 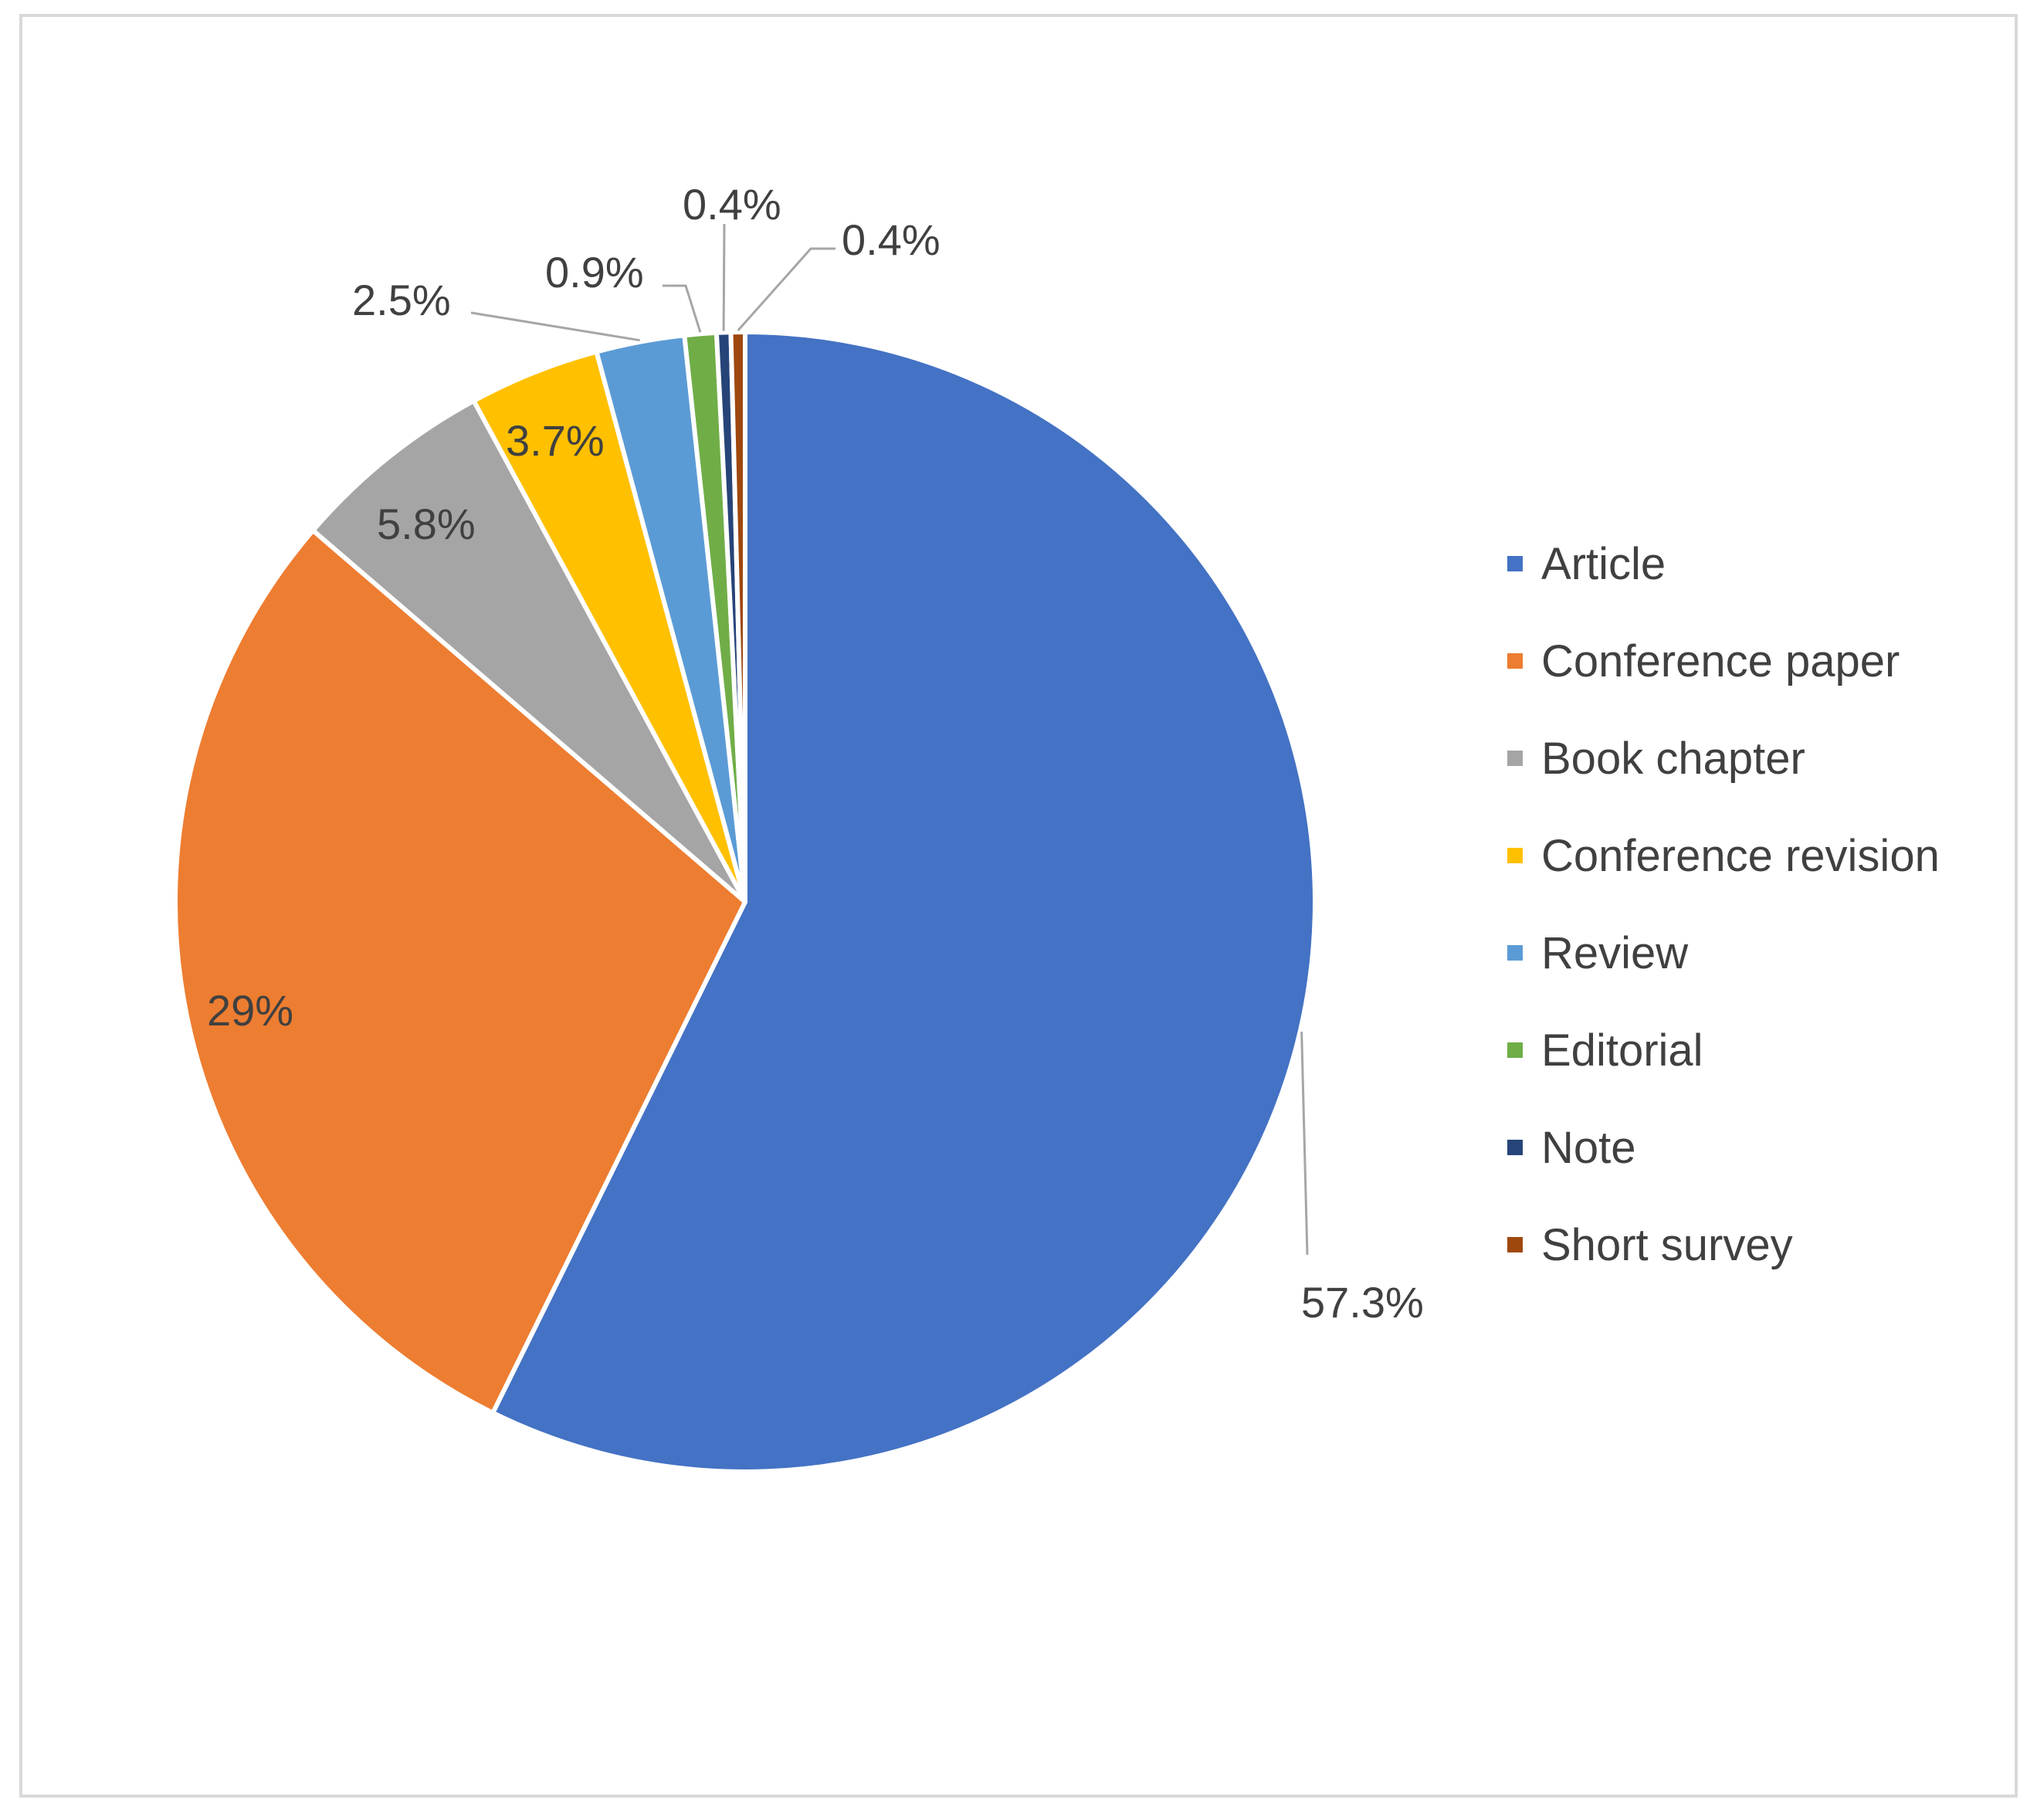 What do you see at coordinates (737, 617) in the screenshot?
I see `pie-slice-short-survey` at bounding box center [737, 617].